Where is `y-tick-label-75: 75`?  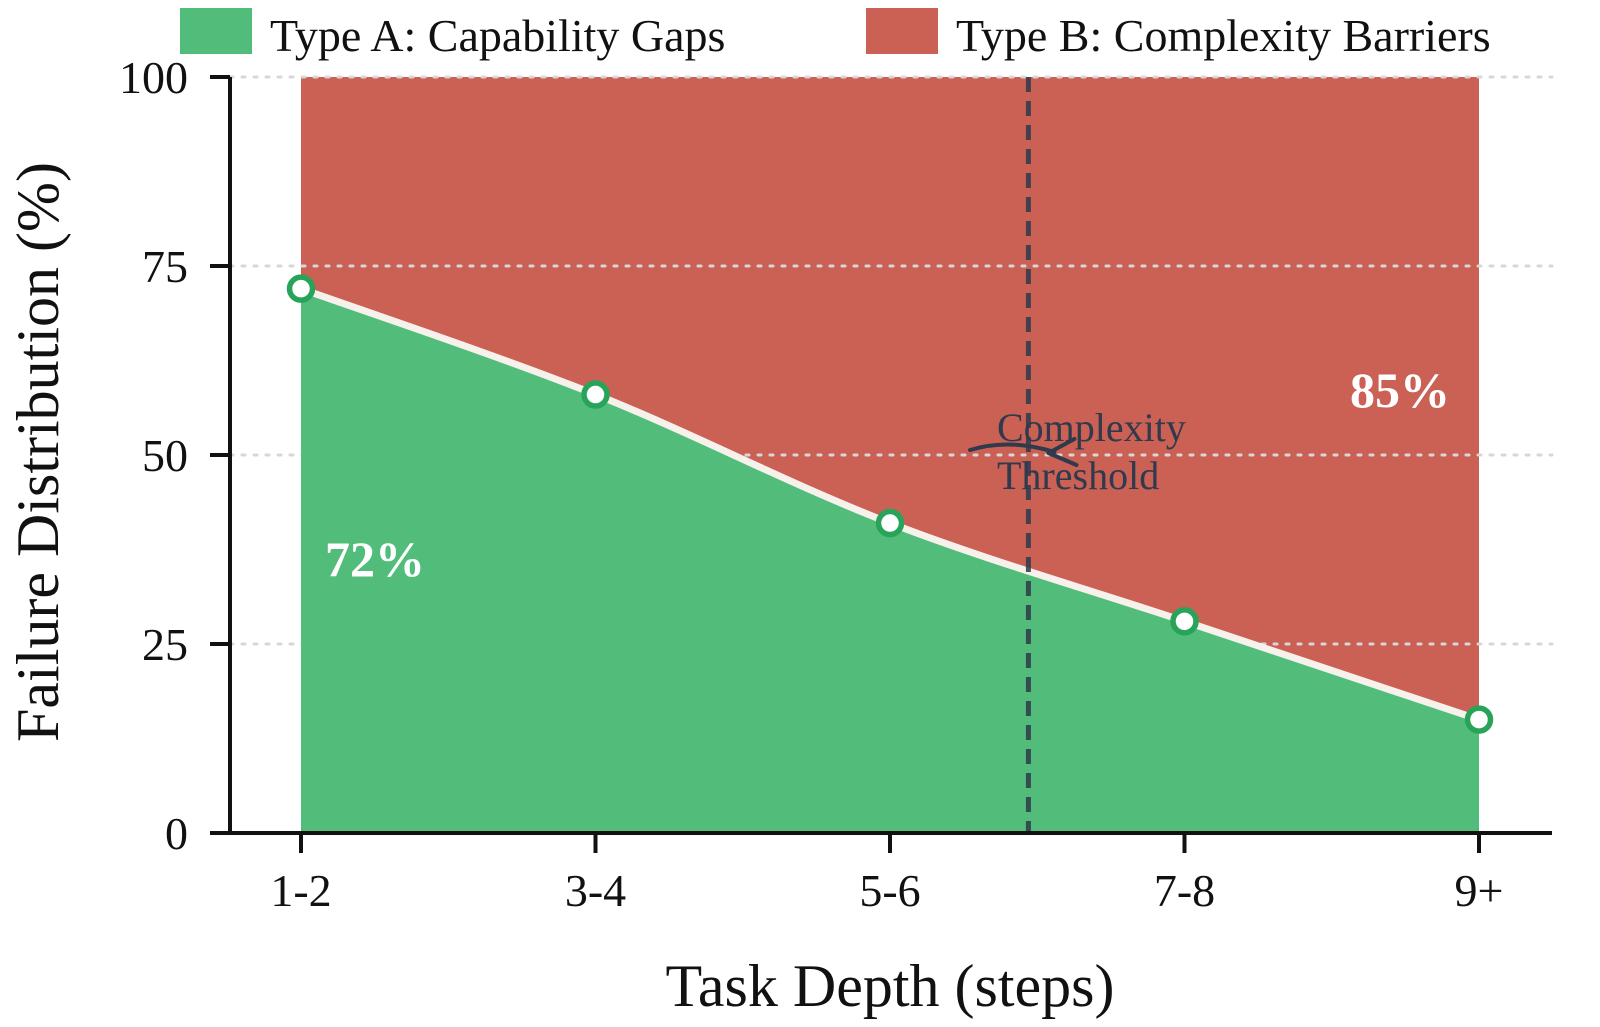 y-tick-label-75: 75 is located at coordinates (165, 266).